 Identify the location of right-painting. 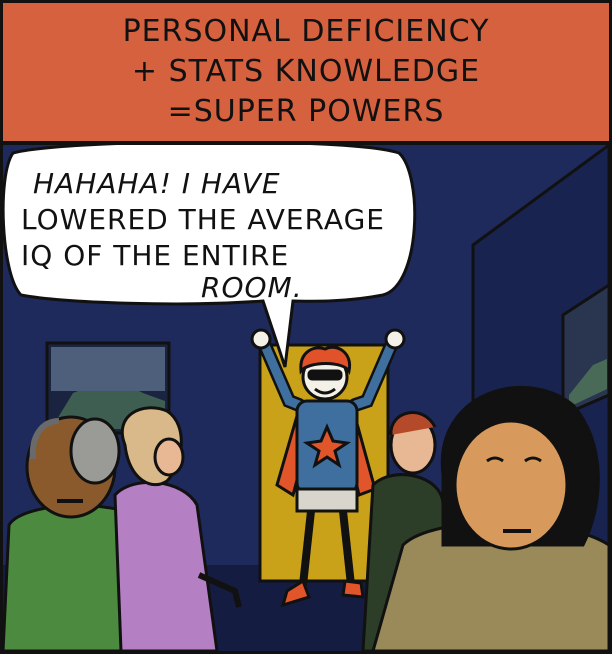
(585, 350).